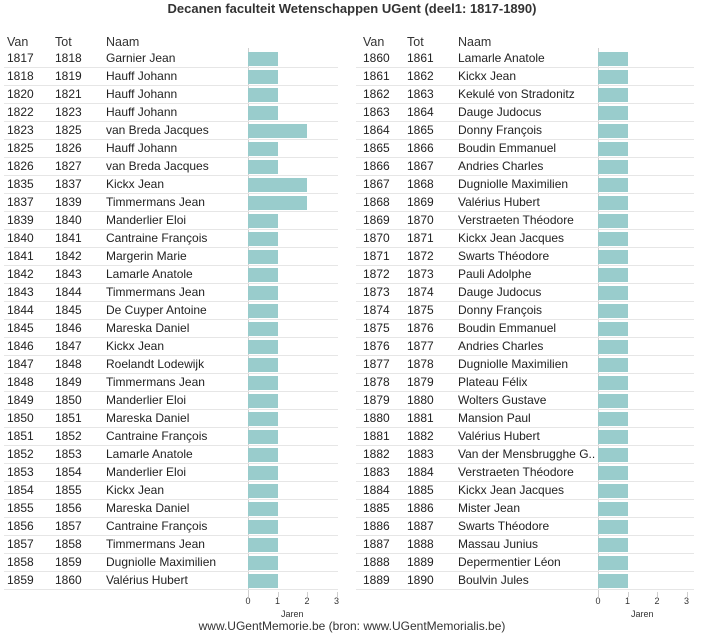  What do you see at coordinates (420, 364) in the screenshot?
I see `cell-tot: 1878` at bounding box center [420, 364].